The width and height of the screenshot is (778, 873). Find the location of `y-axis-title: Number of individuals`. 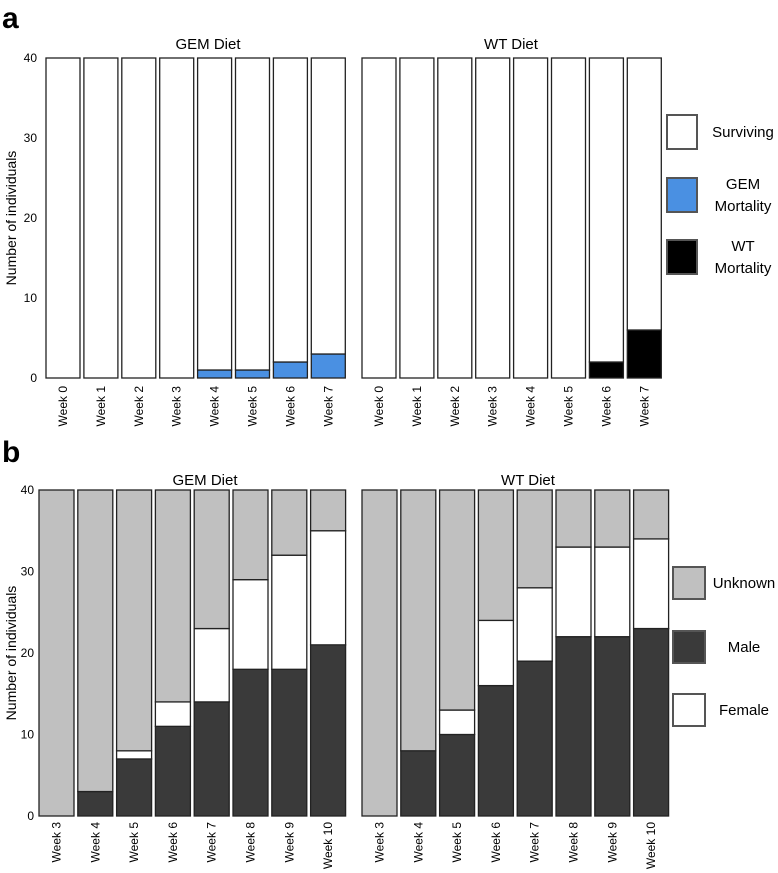

y-axis-title: Number of individuals is located at coordinates (11, 653).